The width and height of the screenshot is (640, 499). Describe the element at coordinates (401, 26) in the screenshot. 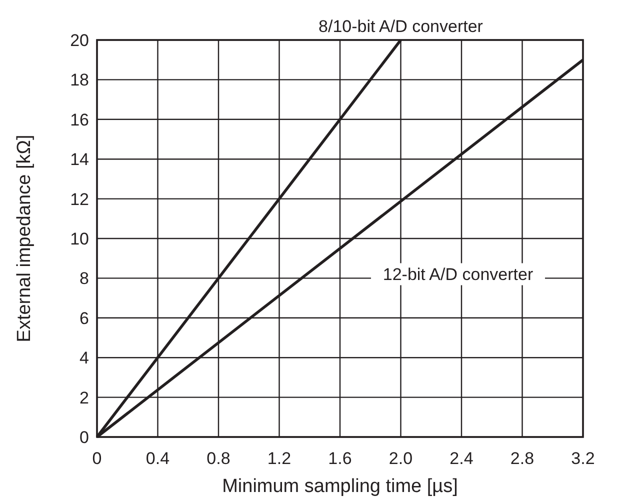

I see `series-label: 8/10-bit A/D converter` at that location.